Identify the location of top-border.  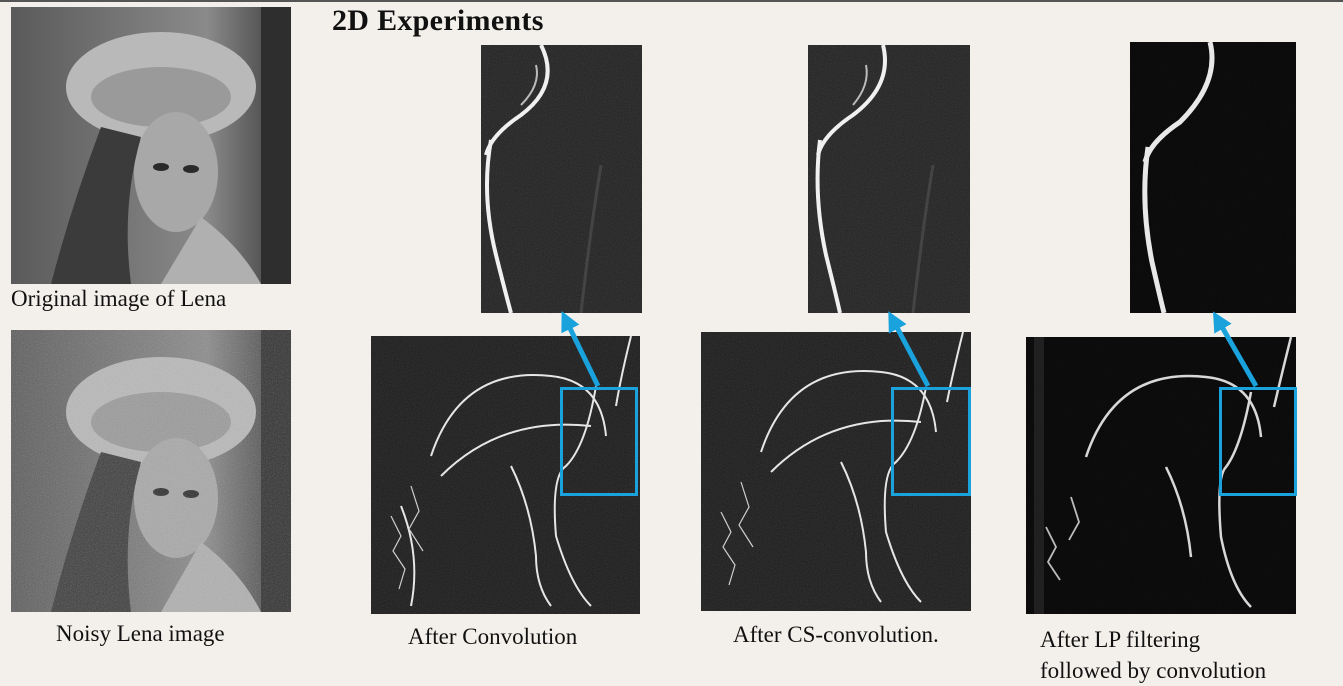
(671, 1).